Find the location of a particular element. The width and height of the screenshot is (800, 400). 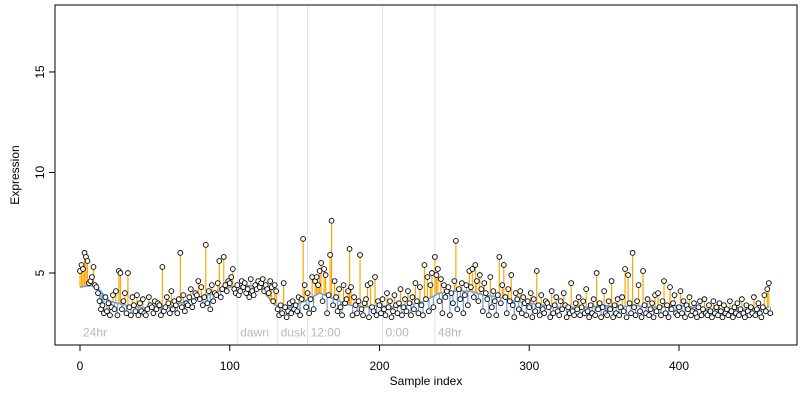

x-tick-label: 0 is located at coordinates (80, 366).